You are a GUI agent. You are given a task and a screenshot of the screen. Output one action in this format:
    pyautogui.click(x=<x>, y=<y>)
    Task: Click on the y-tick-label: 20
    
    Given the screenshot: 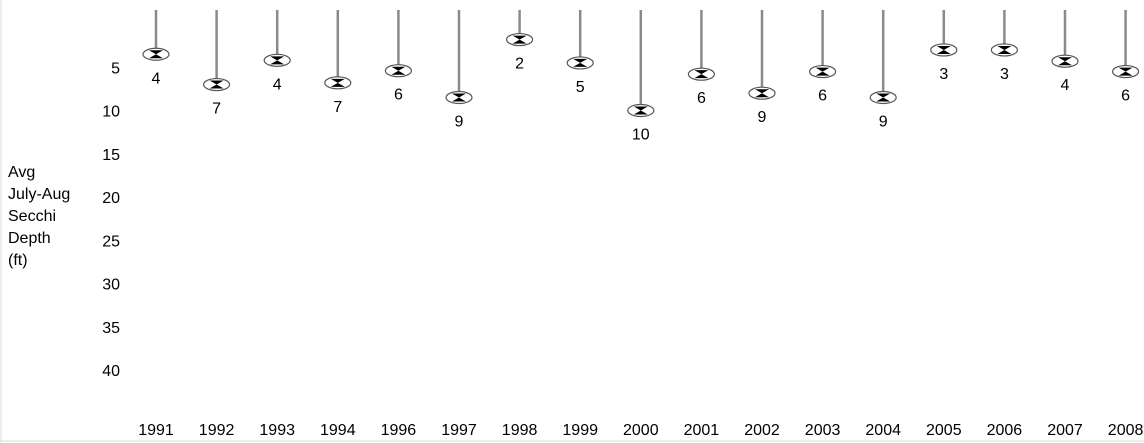 What is the action you would take?
    pyautogui.click(x=111, y=198)
    